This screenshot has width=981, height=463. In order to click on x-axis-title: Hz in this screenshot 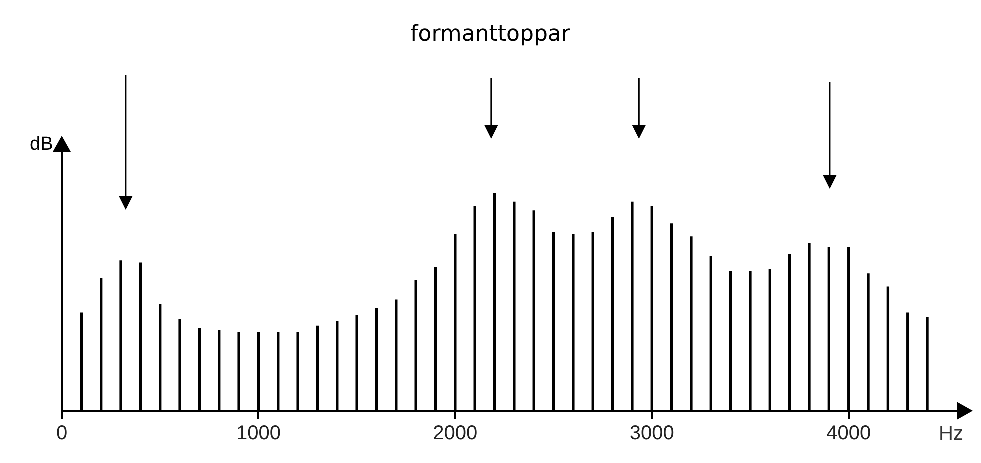, I will do `click(951, 434)`.